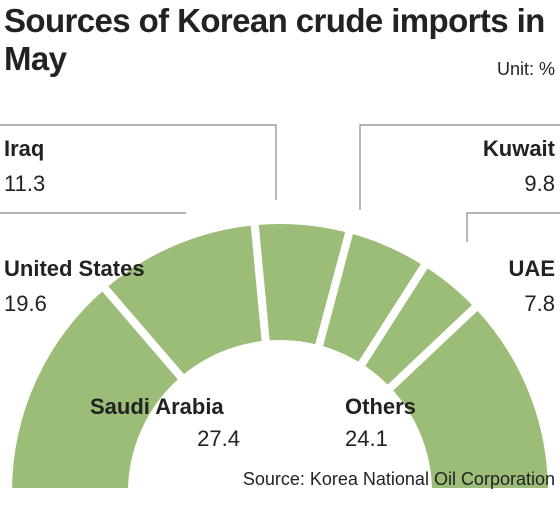 Image resolution: width=560 pixels, height=511 pixels. What do you see at coordinates (74, 268) in the screenshot?
I see `category-label: United States` at bounding box center [74, 268].